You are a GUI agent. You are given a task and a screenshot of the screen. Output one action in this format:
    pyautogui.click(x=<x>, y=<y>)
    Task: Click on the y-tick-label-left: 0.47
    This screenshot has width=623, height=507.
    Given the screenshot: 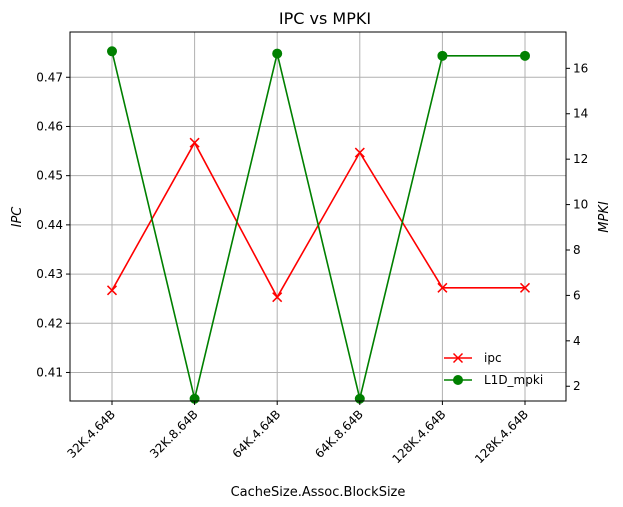 What is the action you would take?
    pyautogui.click(x=49, y=77)
    